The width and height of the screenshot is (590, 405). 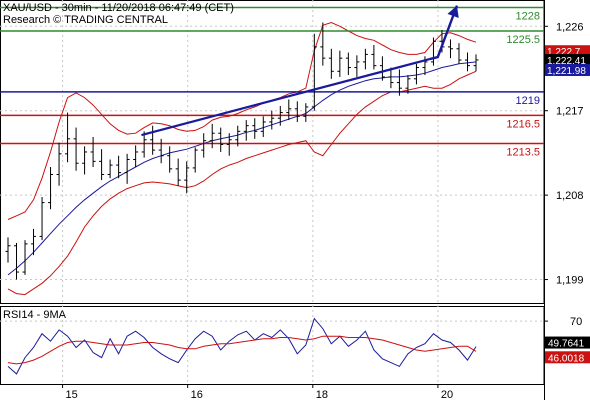 I want to click on price-tag-label: 1,221.98, so click(x=566, y=71).